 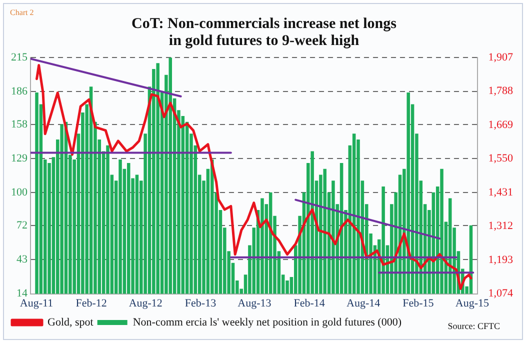 I want to click on y2-tick-label: 1,788, so click(x=501, y=91).